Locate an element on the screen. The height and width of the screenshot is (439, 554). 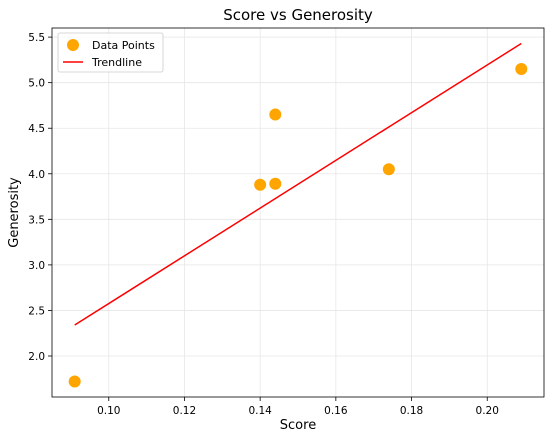
legend-marker-data-points is located at coordinates (73, 45).